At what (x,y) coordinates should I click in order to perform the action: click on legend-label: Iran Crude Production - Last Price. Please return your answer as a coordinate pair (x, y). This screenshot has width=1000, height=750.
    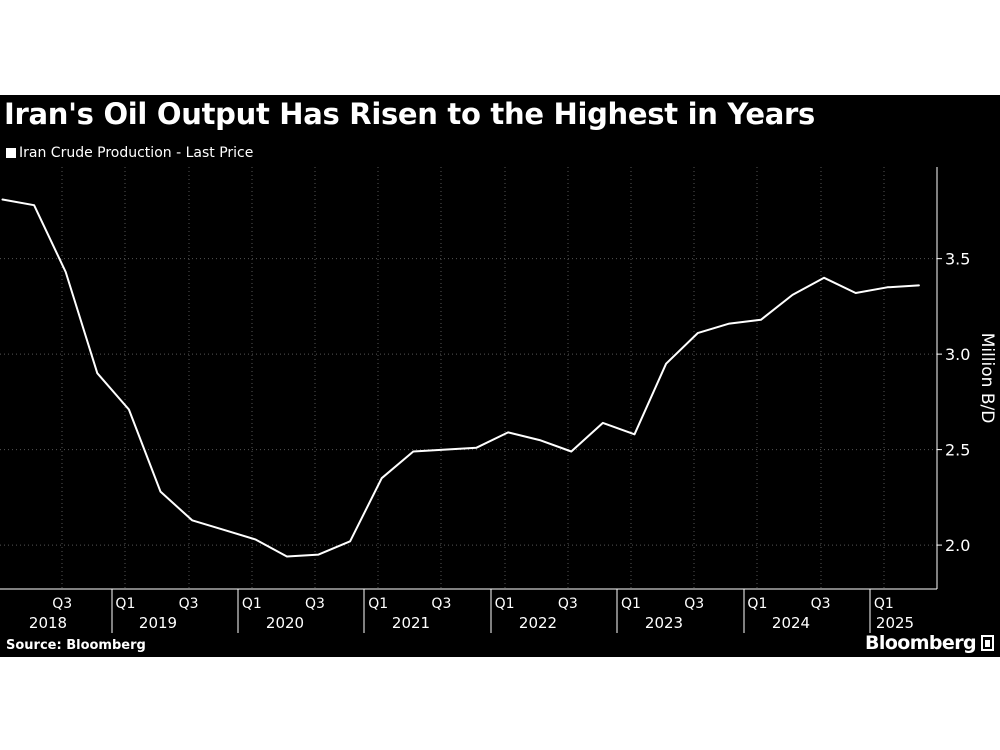
    Looking at the image, I should click on (136, 153).